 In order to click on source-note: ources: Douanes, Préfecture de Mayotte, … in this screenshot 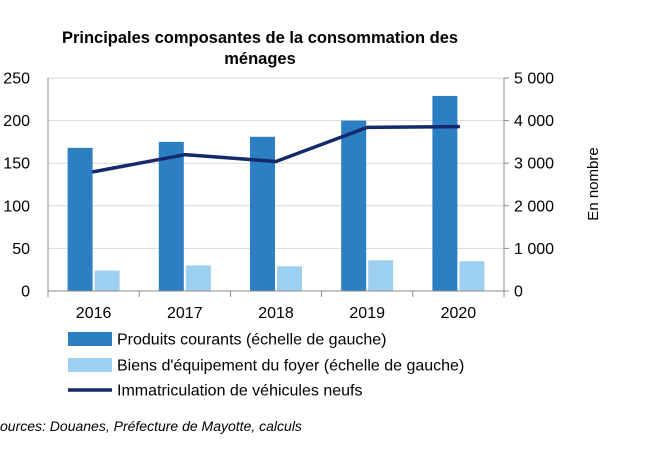, I will do `click(151, 426)`.